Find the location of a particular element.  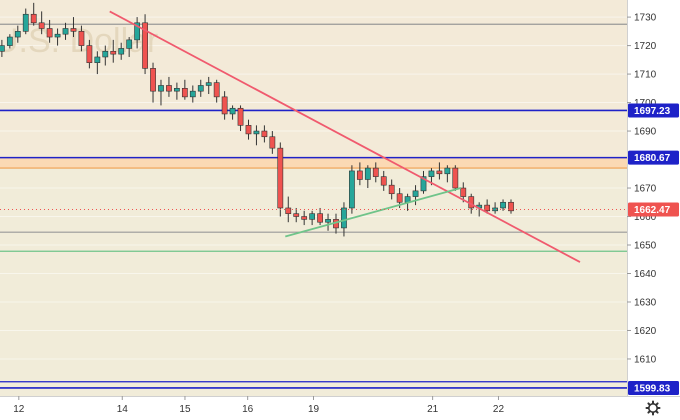

chart-settings-gear-icon is located at coordinates (653, 408).